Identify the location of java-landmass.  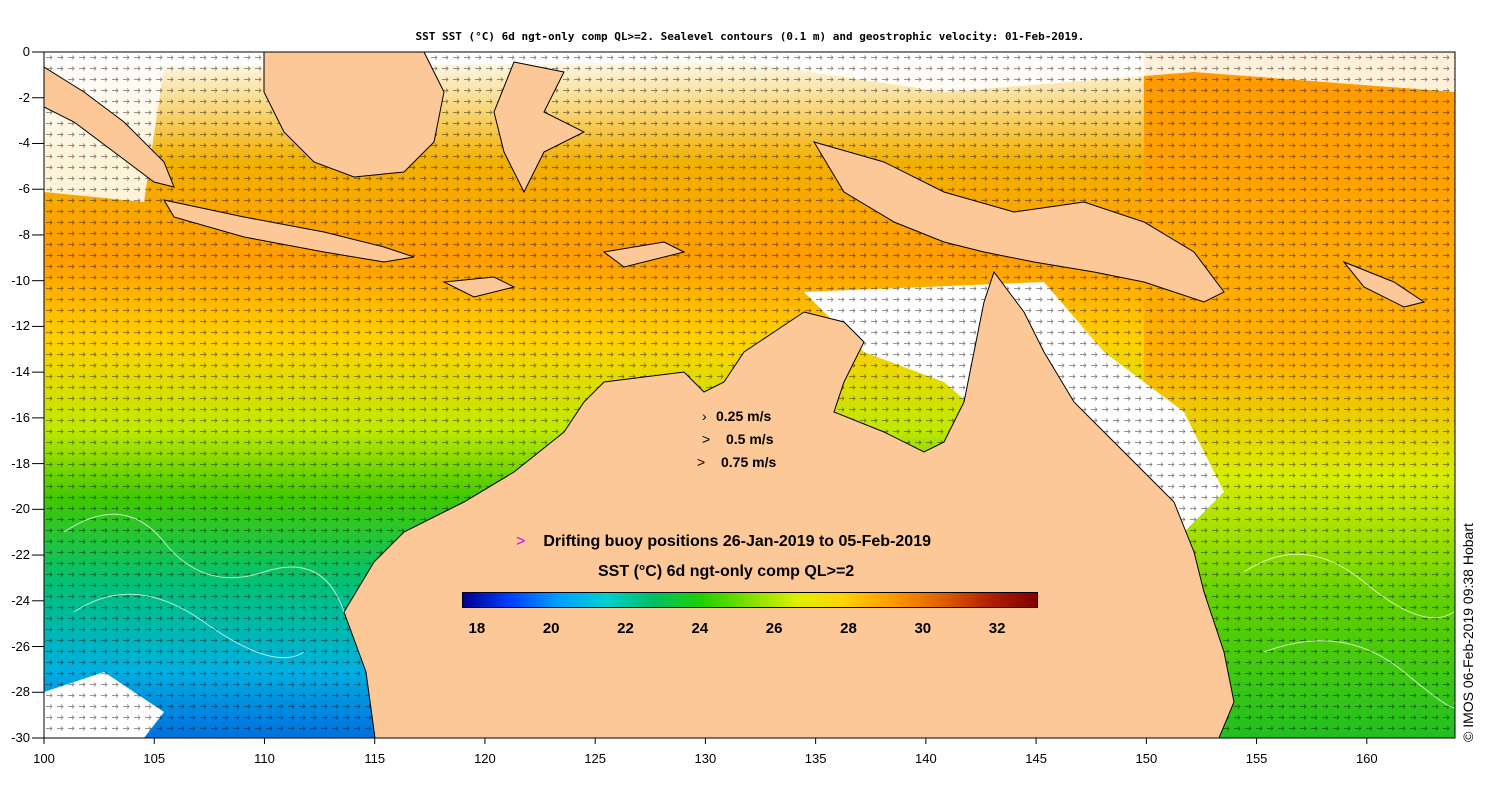
(288, 231).